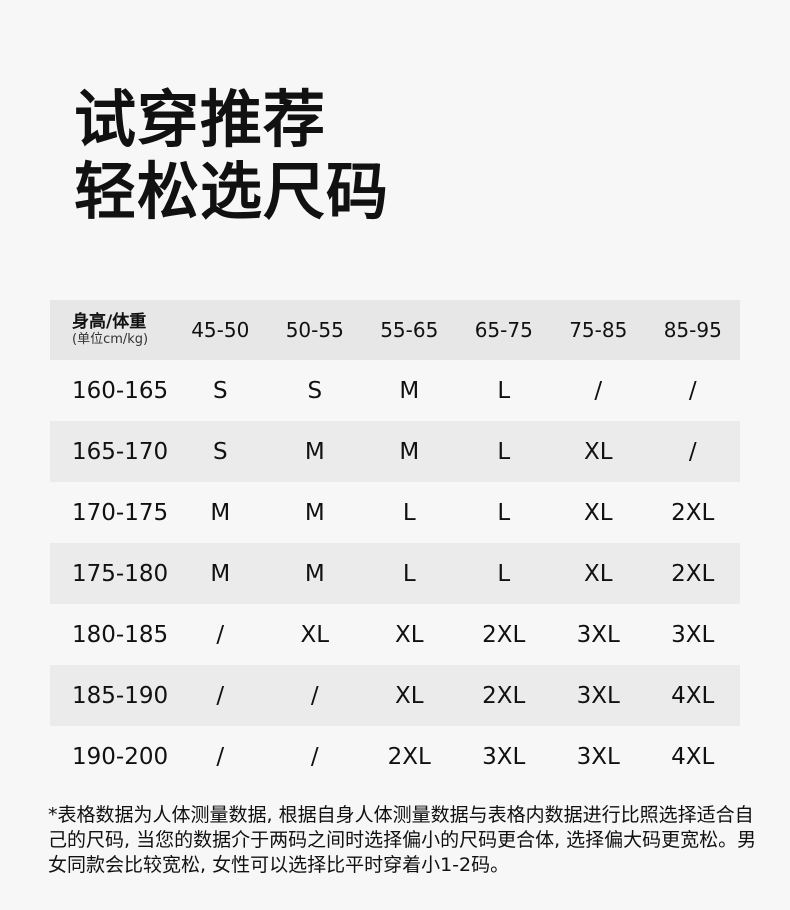 Image resolution: width=790 pixels, height=910 pixels. Describe the element at coordinates (200, 119) in the screenshot. I see `title-line-1: 试穿推荐` at that location.